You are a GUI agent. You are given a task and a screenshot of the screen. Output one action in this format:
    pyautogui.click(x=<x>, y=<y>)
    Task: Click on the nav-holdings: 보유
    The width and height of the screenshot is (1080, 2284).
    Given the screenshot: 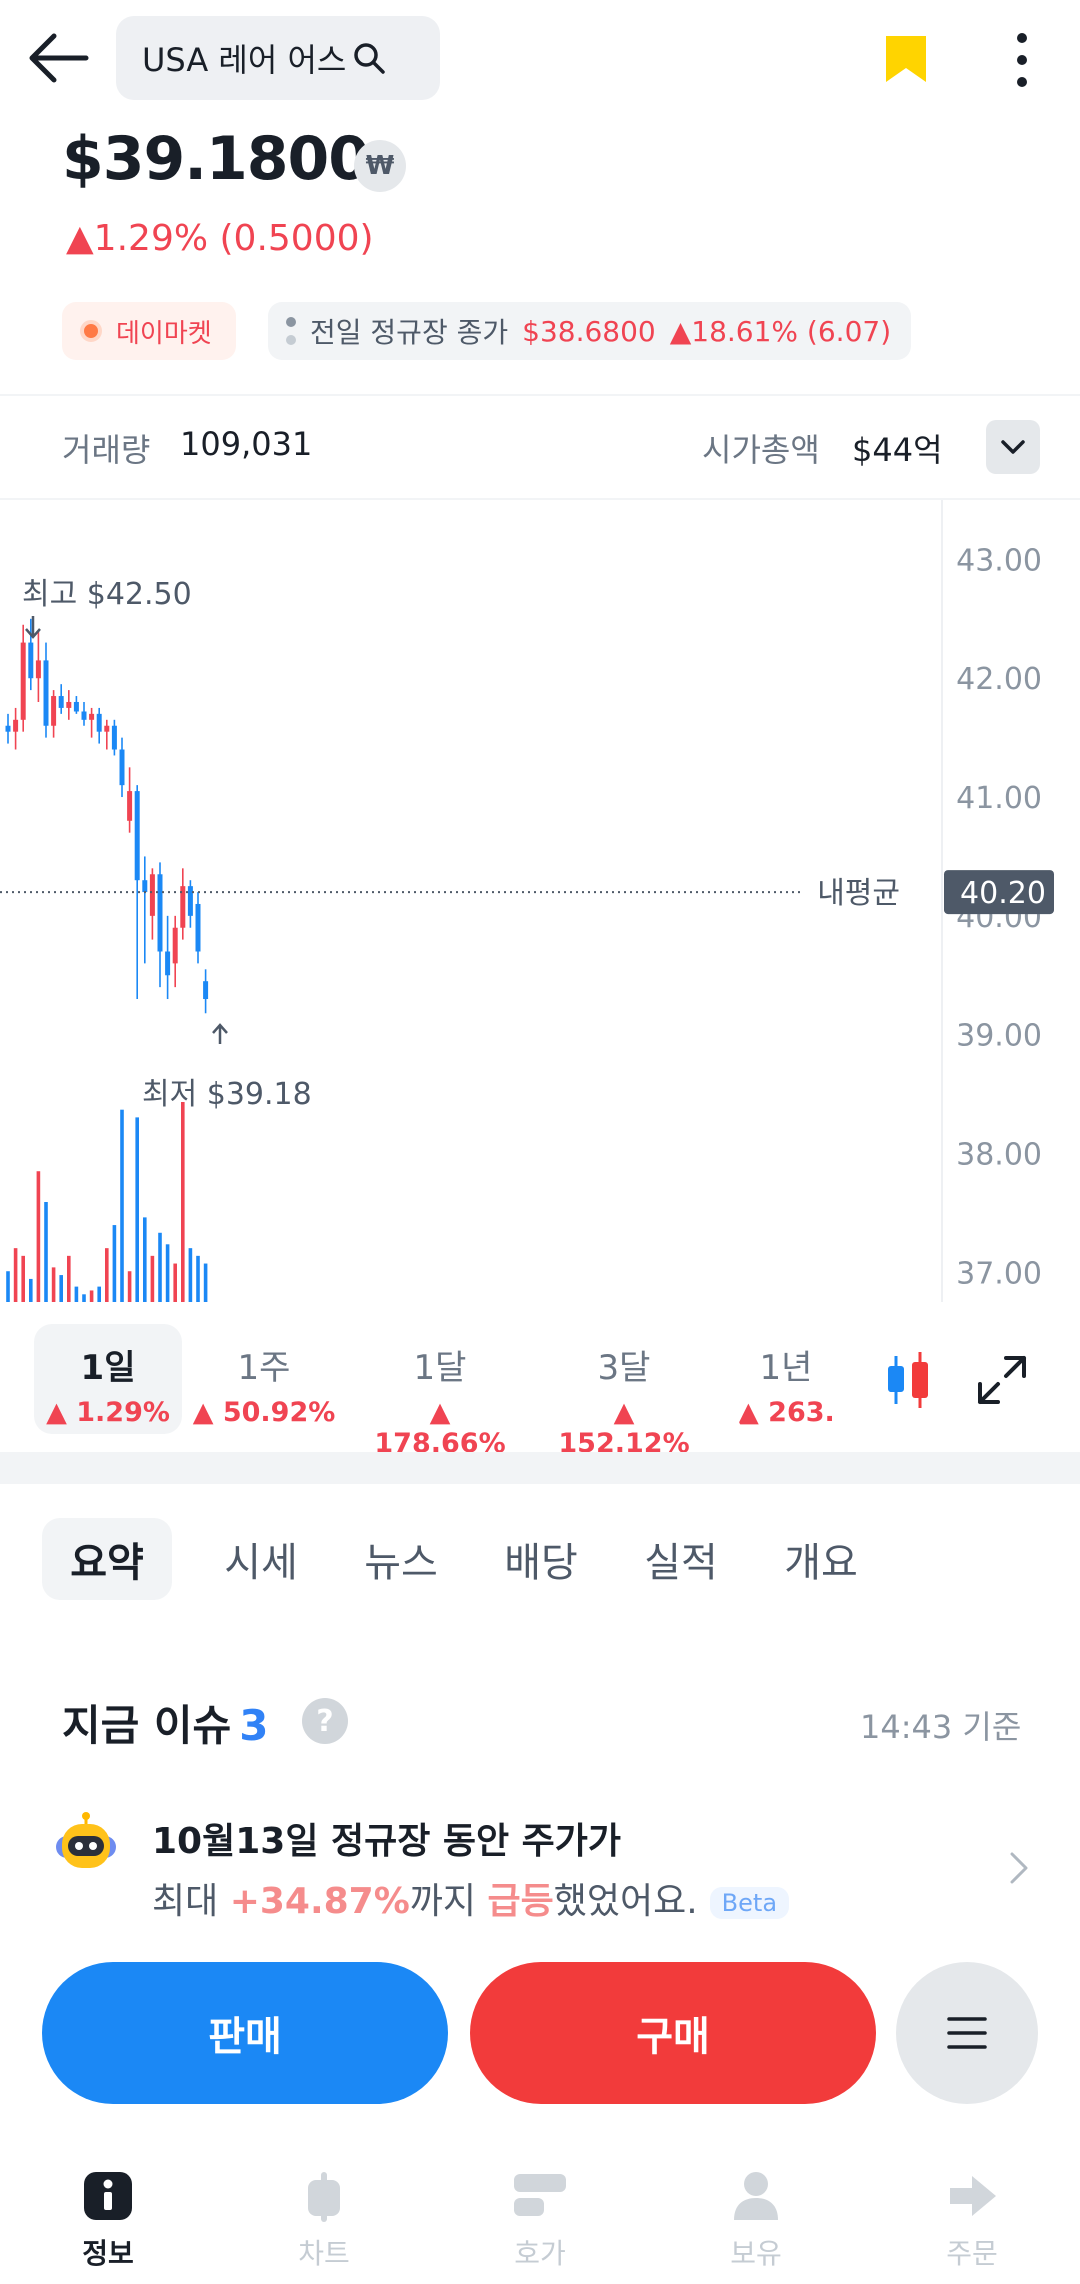 What is the action you would take?
    pyautogui.click(x=756, y=2225)
    